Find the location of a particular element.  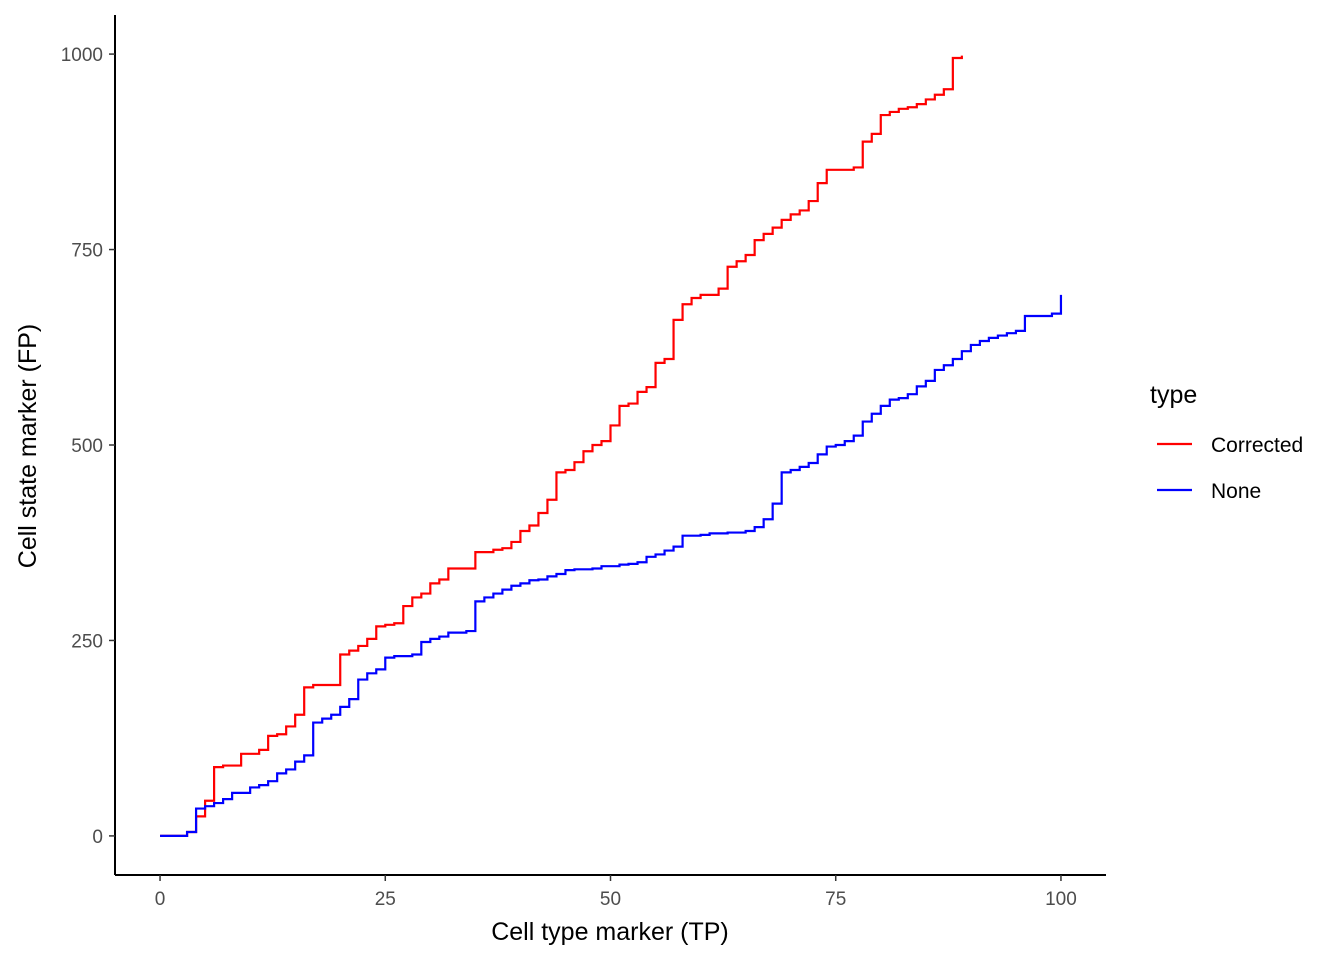

x-tick-label: 100 is located at coordinates (1061, 899).